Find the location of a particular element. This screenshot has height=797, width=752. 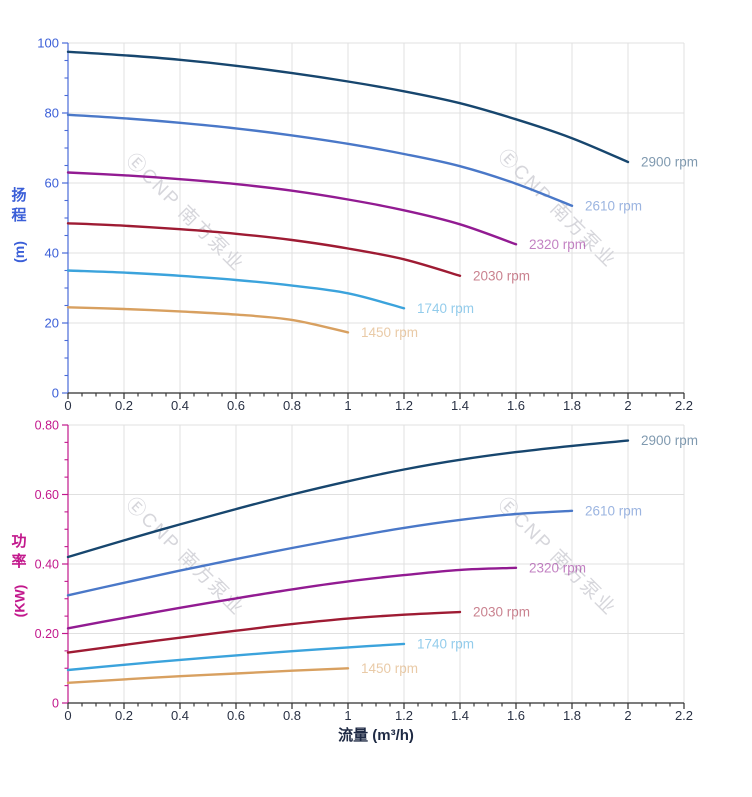

flow-axis-title: 流量 (m³/h) is located at coordinates (376, 735).